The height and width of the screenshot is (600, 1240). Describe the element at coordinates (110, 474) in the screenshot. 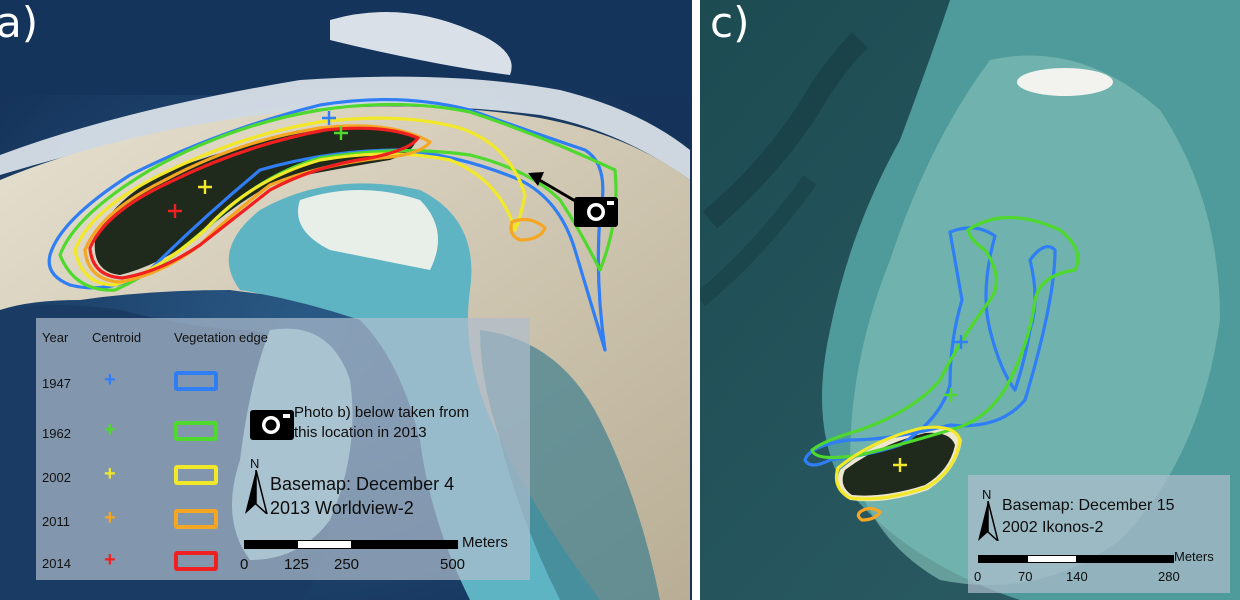

I see `legend-centroid-2002: +` at that location.